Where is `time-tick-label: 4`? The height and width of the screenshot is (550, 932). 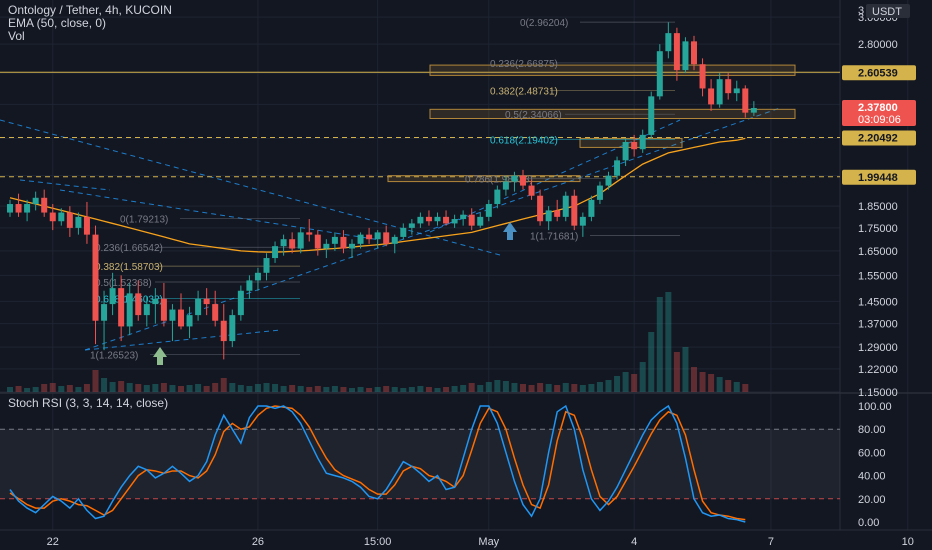 time-tick-label: 4 is located at coordinates (634, 542).